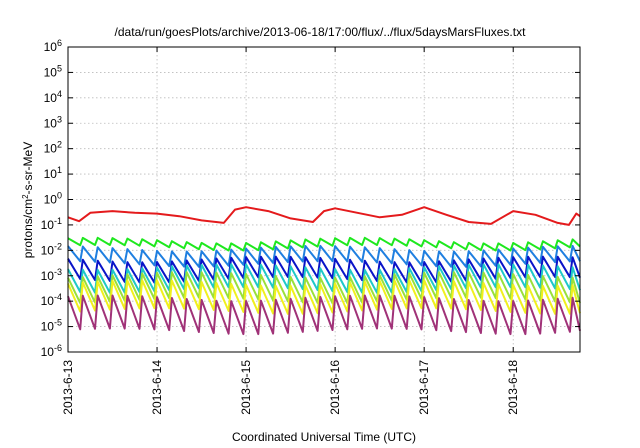  What do you see at coordinates (53, 173) in the screenshot?
I see `y-tick-label: 10¹` at bounding box center [53, 173].